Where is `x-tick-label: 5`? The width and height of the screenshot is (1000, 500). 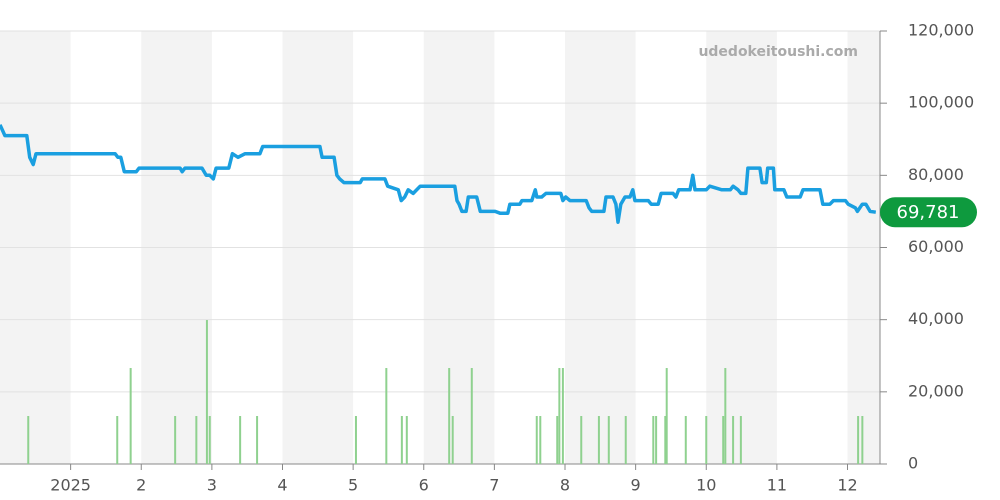
x-tick-label: 5 is located at coordinates (353, 485).